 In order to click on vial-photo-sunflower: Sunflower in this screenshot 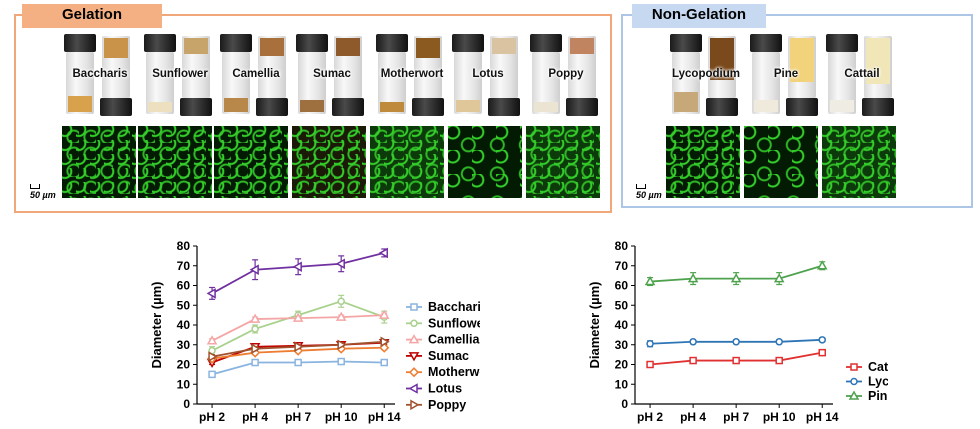, I will do `click(180, 75)`.